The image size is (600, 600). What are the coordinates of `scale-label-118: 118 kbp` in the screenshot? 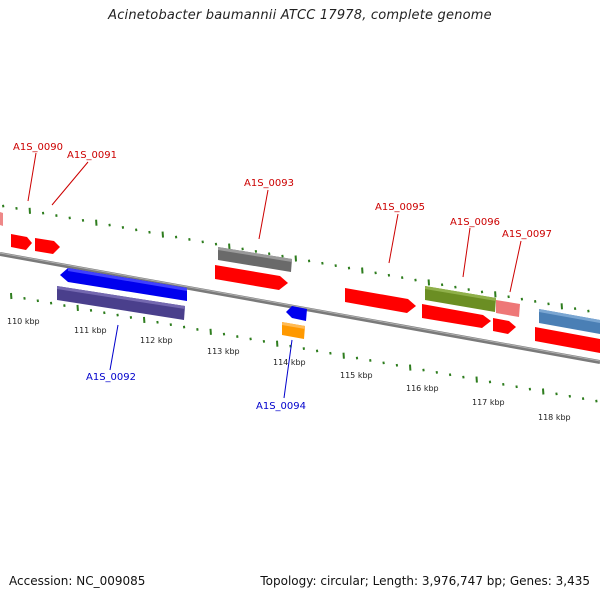 It's located at (554, 417).